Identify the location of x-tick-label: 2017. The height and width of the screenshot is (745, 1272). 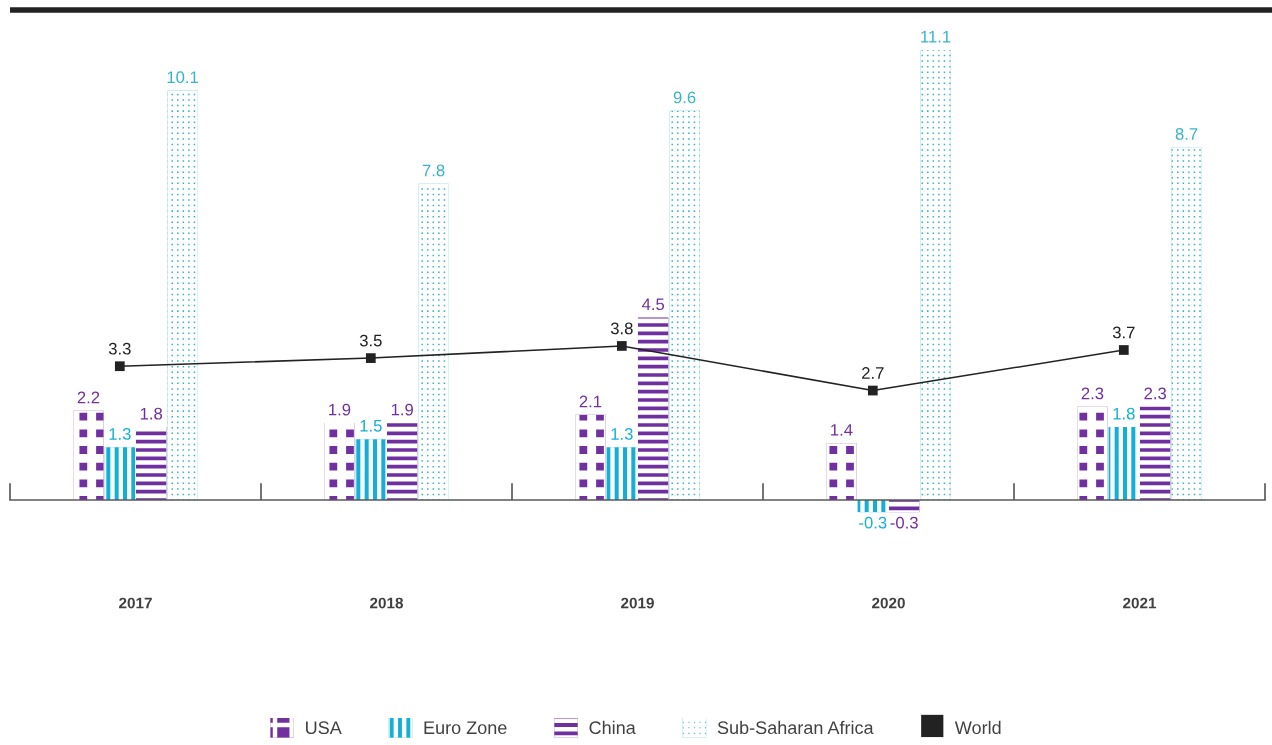
(135, 603).